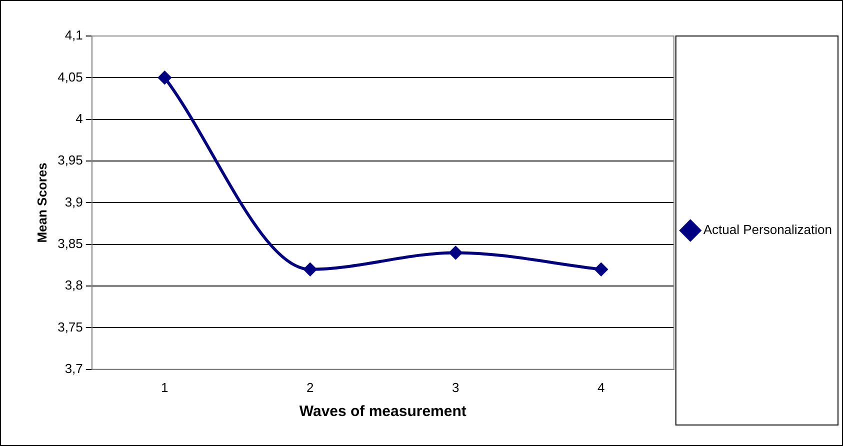 The height and width of the screenshot is (446, 843). I want to click on y-tick-label: 3,85, so click(70, 243).